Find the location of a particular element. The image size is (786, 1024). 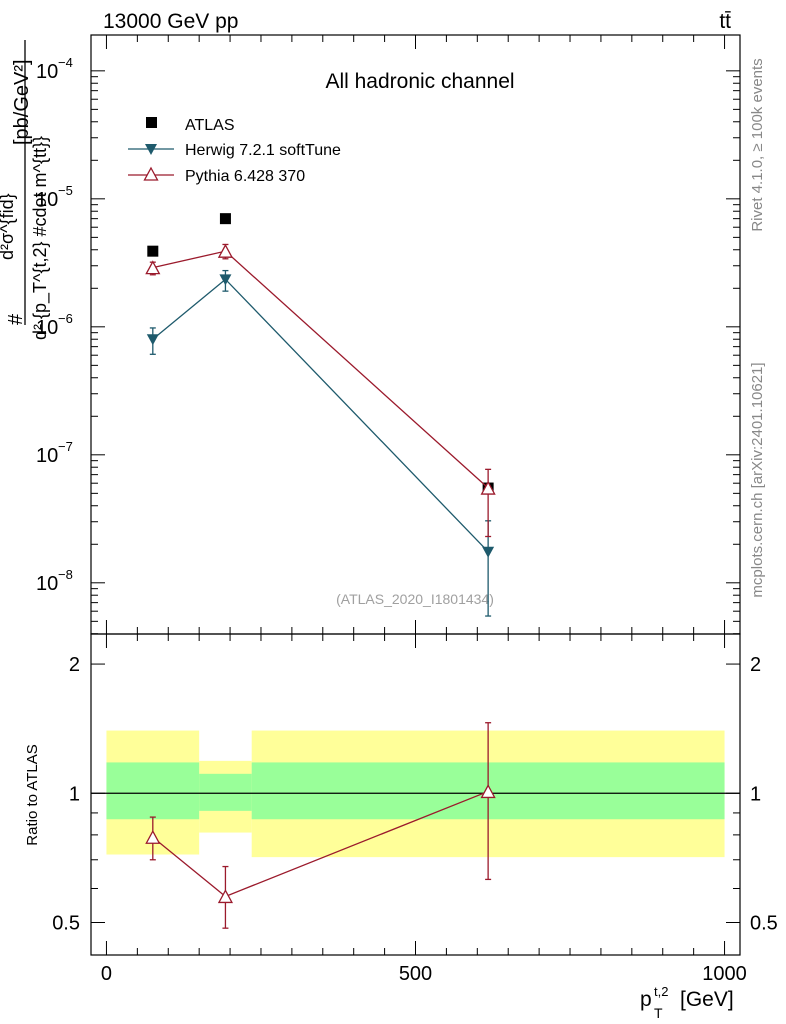

x-axis-label: p T t,2 [GeV] is located at coordinates (687, 1002).